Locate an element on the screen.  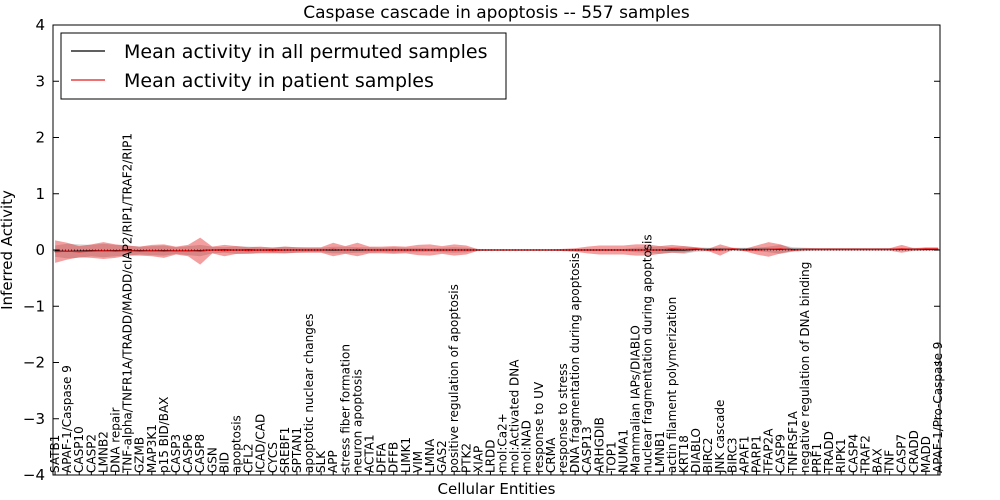
legend-box is located at coordinates (283, 66).